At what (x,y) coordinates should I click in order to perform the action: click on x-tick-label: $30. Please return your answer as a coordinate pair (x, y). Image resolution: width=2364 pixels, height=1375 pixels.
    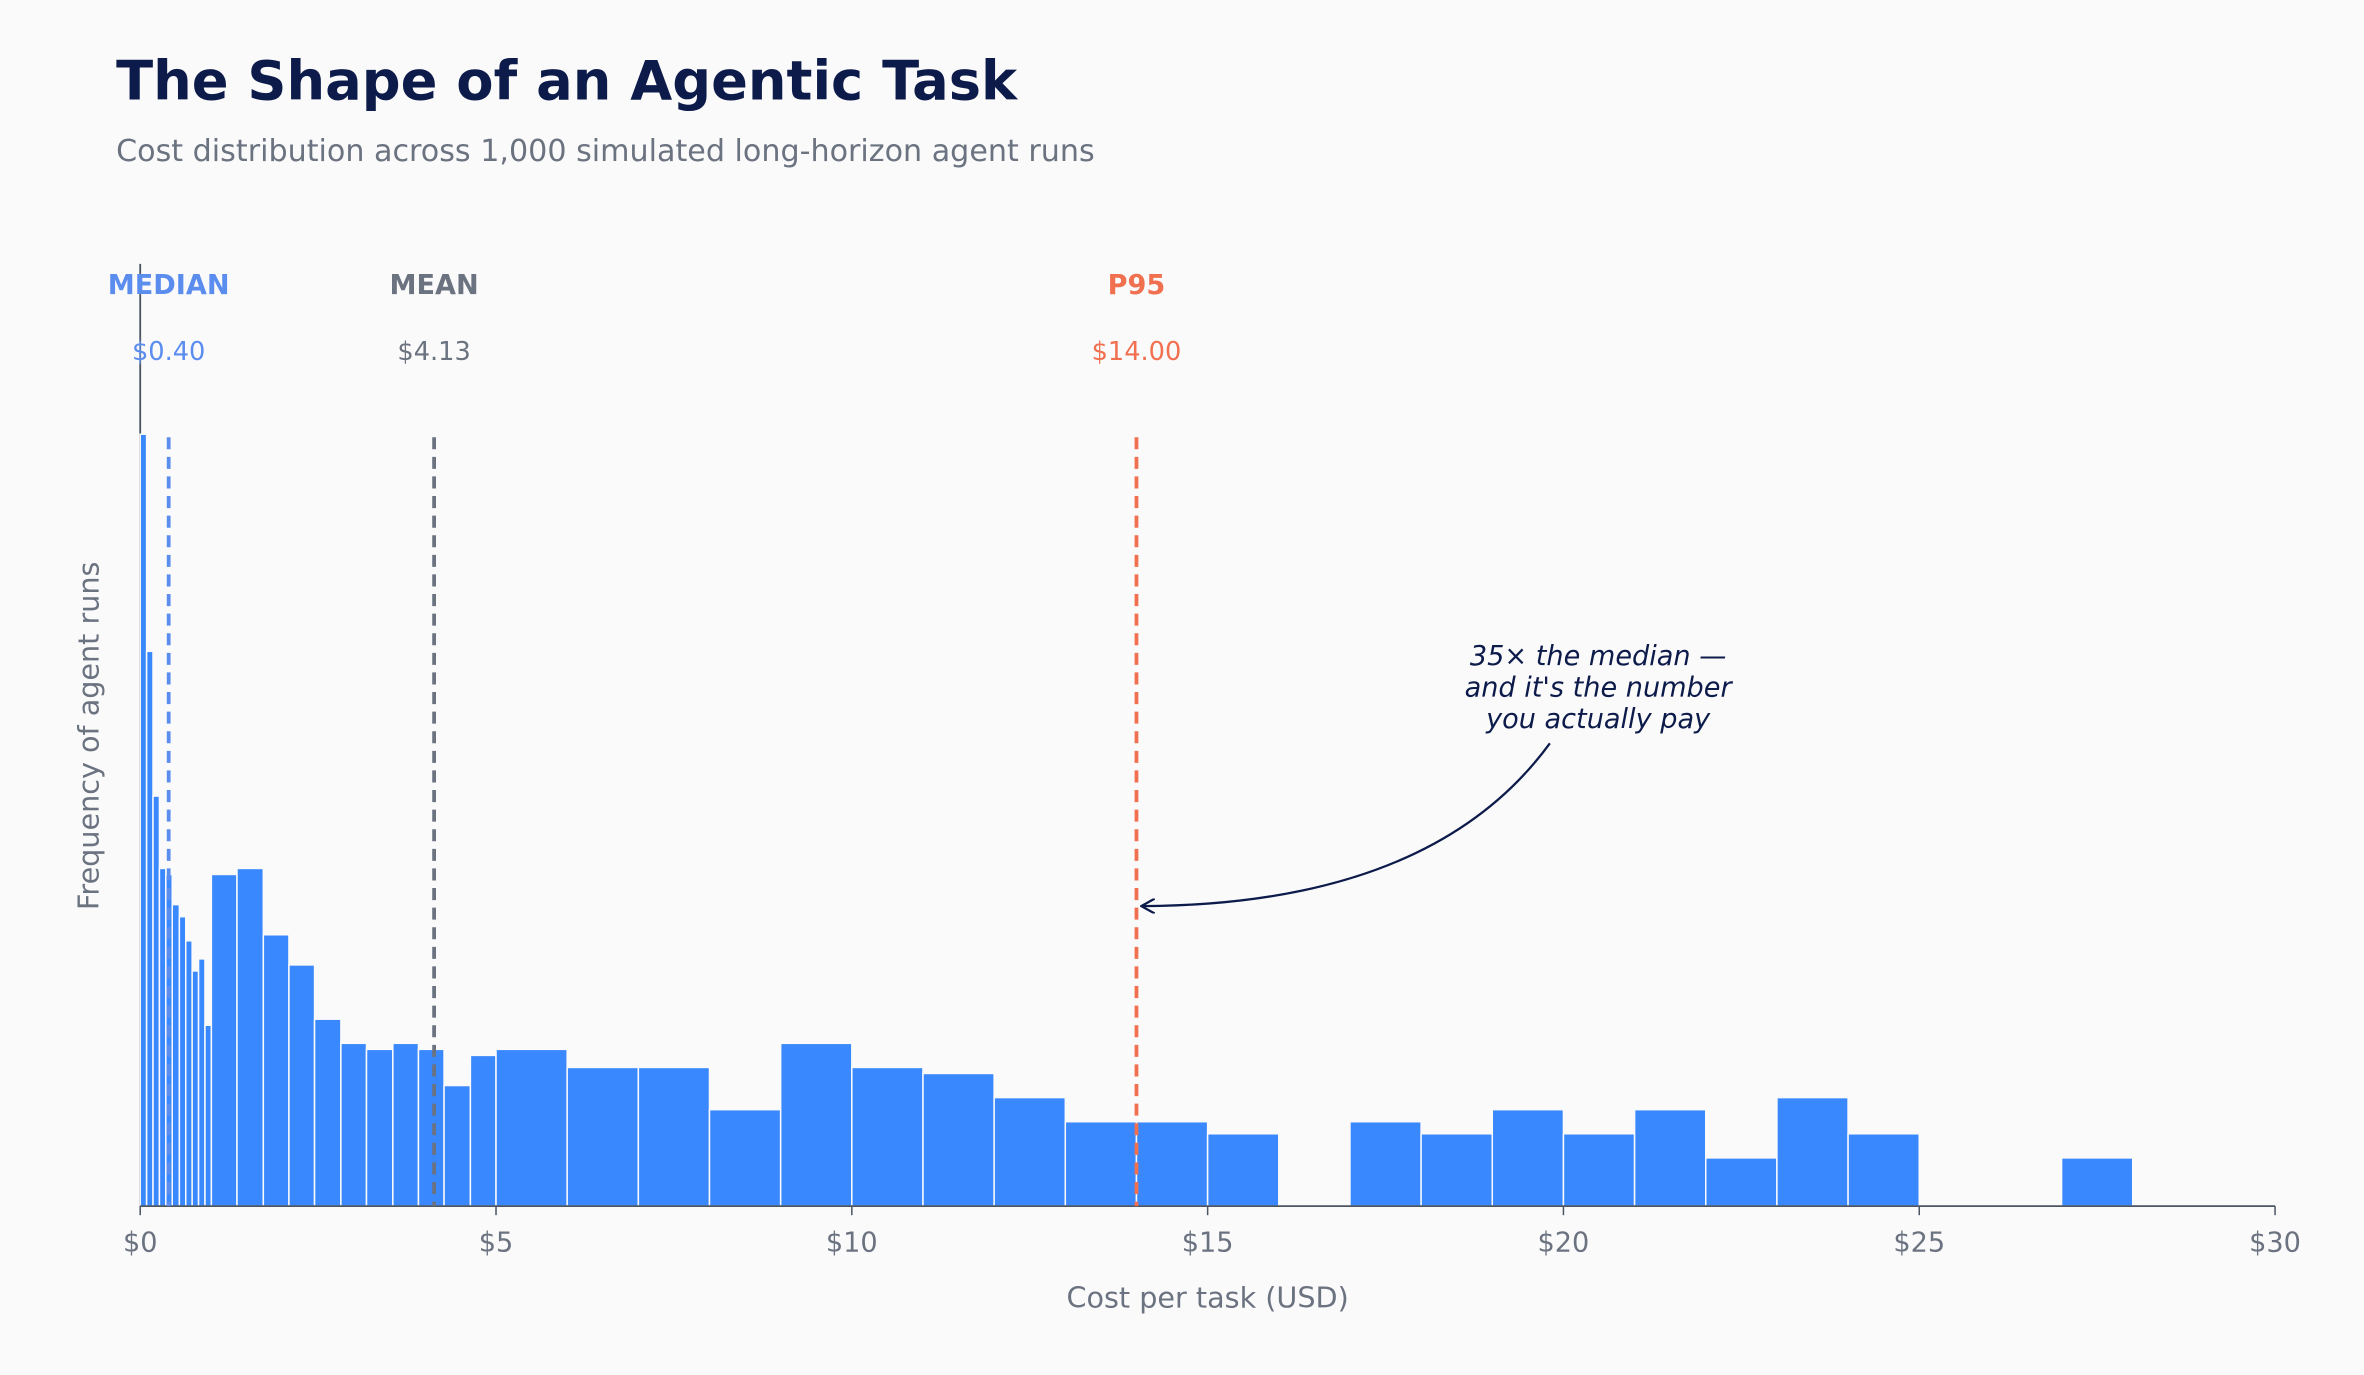
    Looking at the image, I should click on (2275, 1242).